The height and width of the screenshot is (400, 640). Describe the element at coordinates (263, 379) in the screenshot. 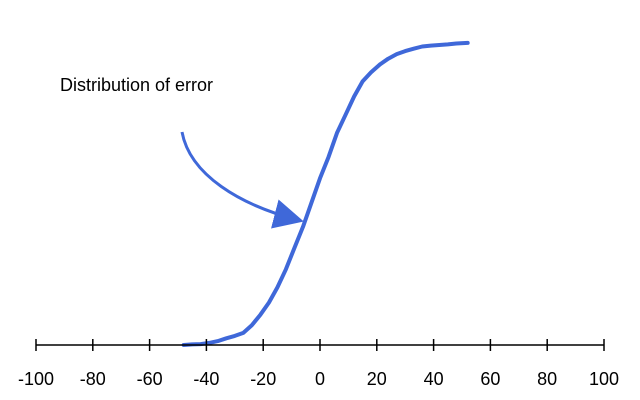

I see `x-tick-label: -20` at that location.